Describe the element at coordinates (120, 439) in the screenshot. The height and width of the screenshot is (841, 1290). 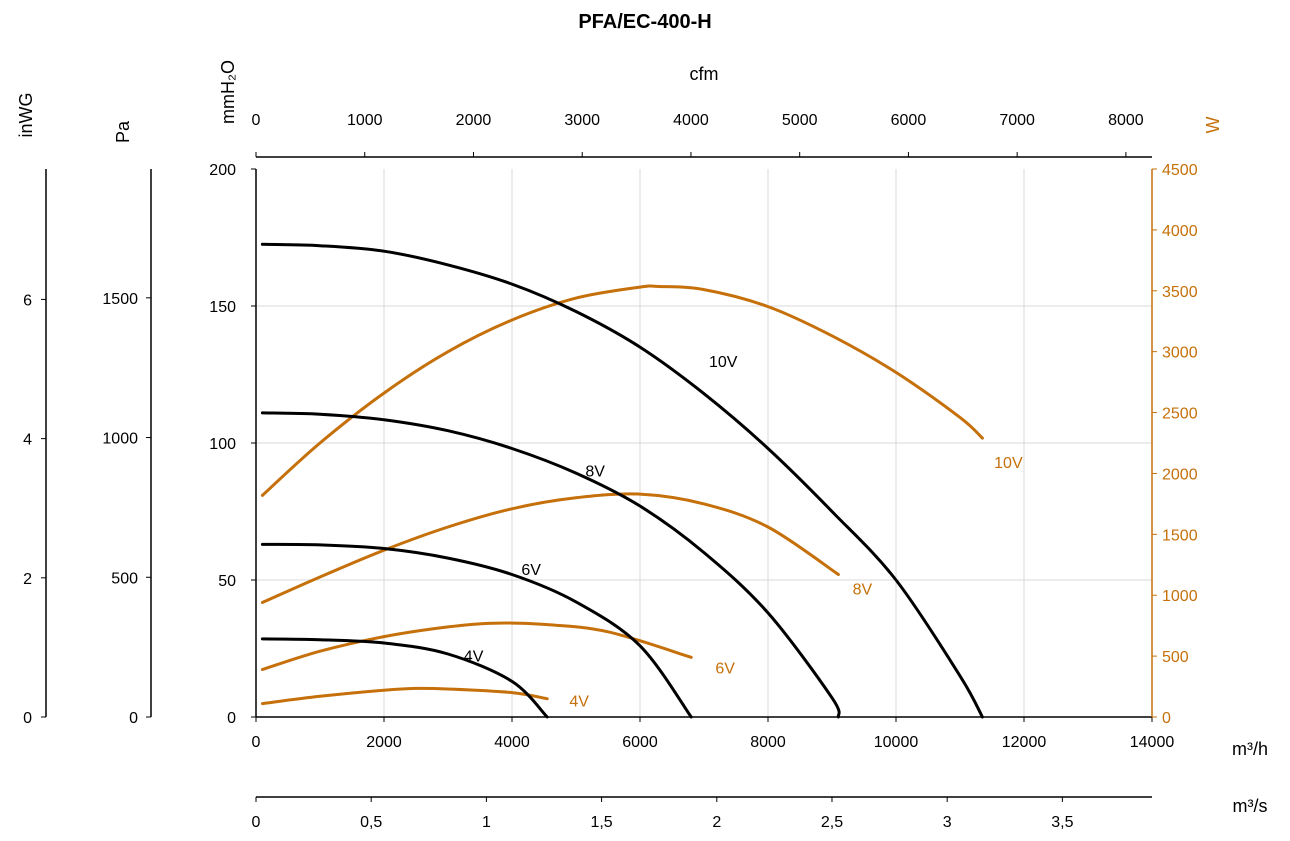
I see `pa-tick-label: 1000` at that location.